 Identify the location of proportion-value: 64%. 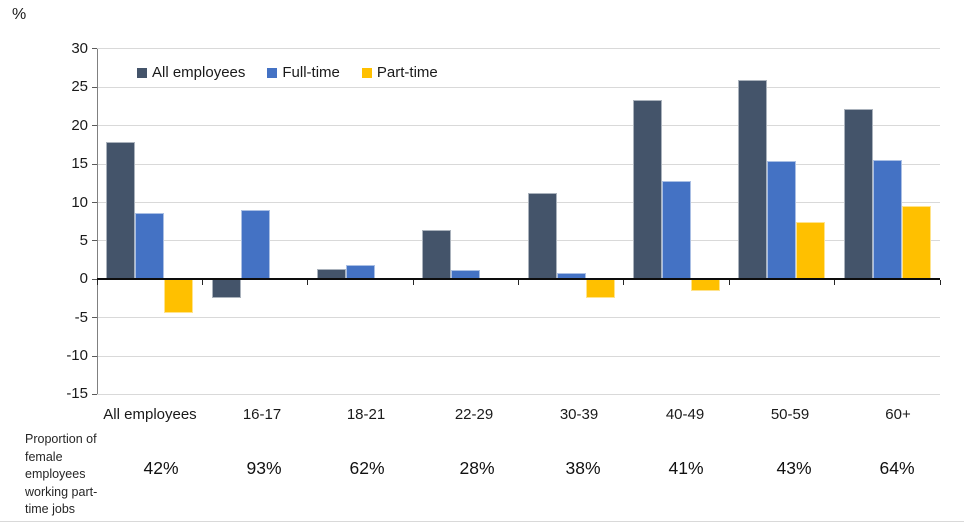
(897, 468).